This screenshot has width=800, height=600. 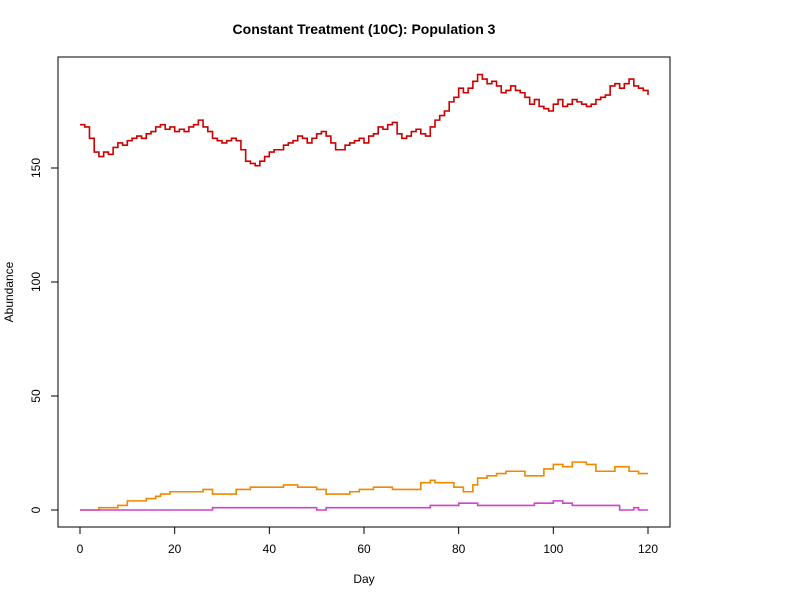 What do you see at coordinates (36, 509) in the screenshot?
I see `y-tick-label: 0` at bounding box center [36, 509].